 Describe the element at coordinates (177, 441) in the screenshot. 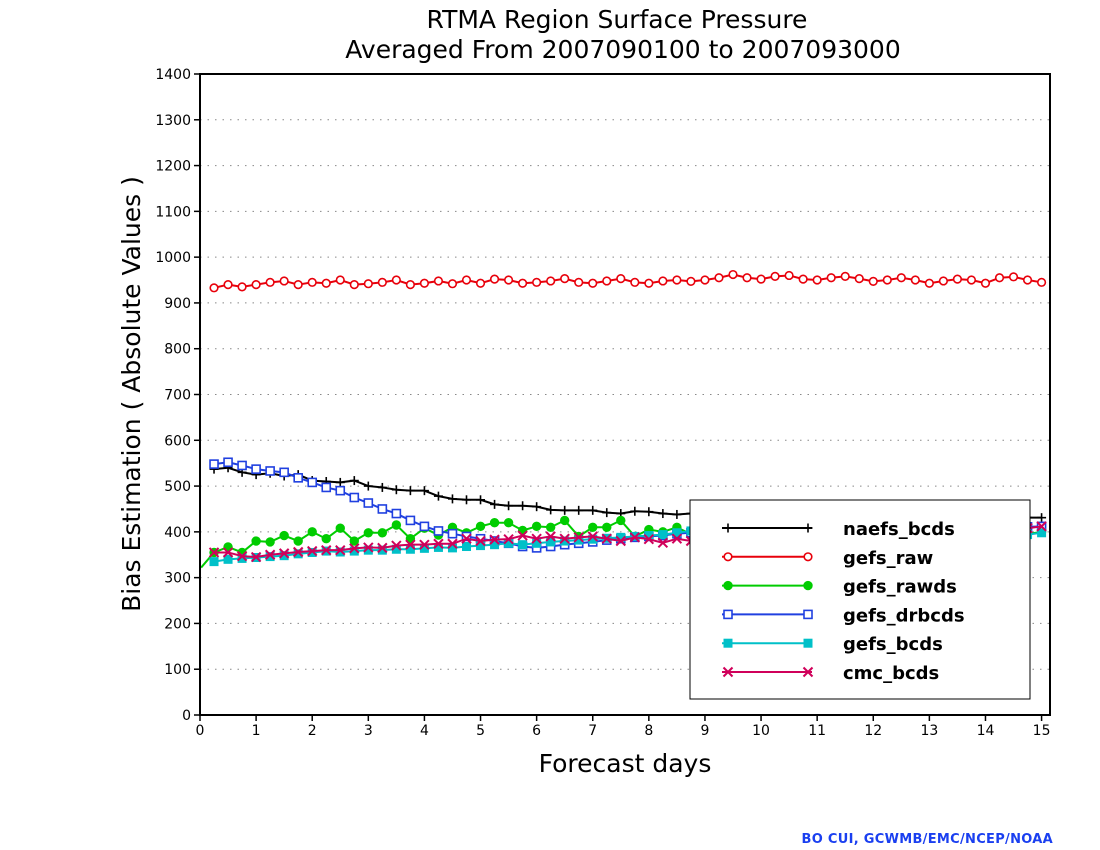

I see `y-tick-label: 600` at that location.